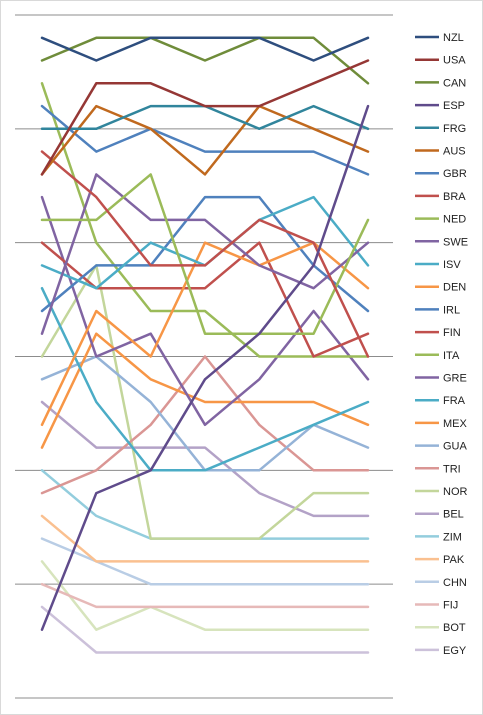 This screenshot has width=483, height=715. I want to click on legend-item-irl: IRL, so click(437, 310).